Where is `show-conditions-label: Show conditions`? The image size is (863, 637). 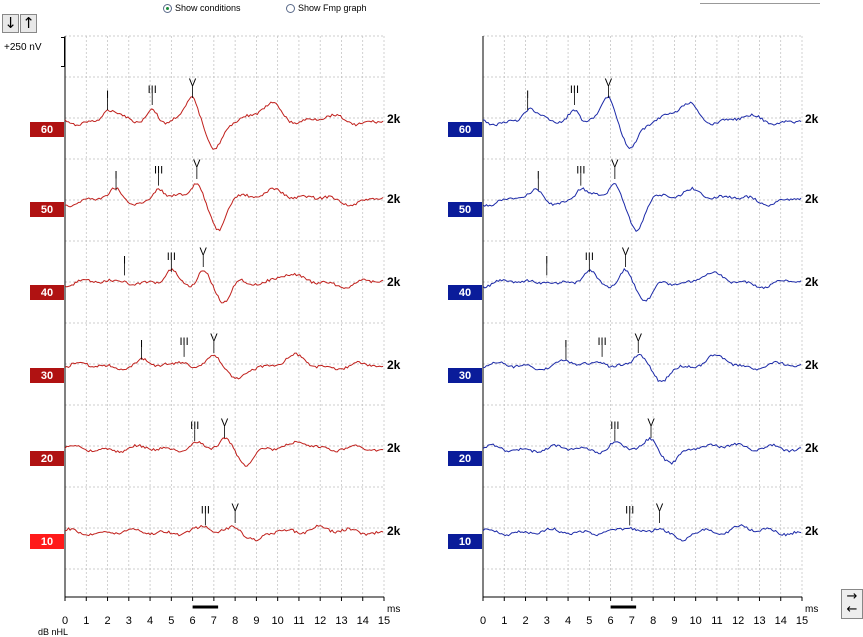 show-conditions-label: Show conditions is located at coordinates (208, 8).